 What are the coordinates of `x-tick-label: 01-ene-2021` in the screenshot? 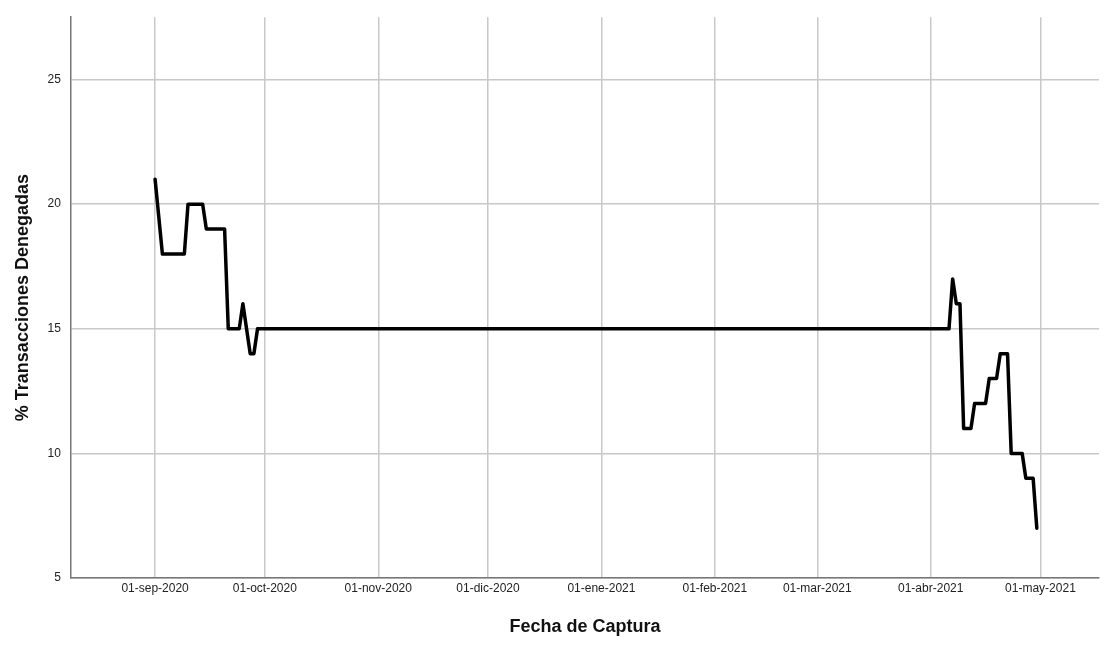 It's located at (601, 587).